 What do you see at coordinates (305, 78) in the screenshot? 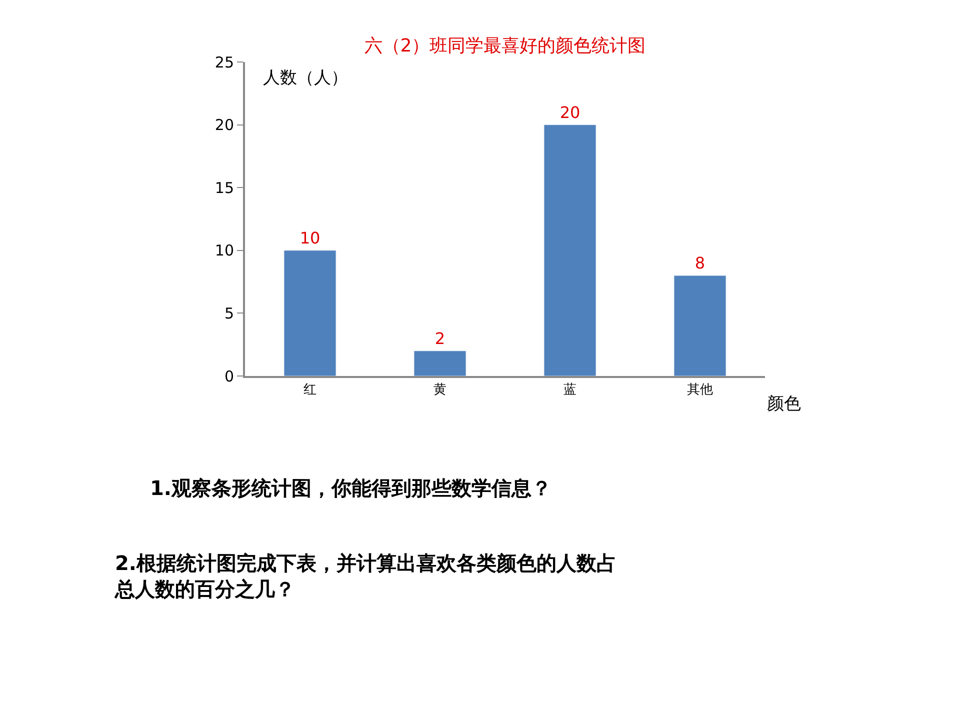
I see `y-axis-title: 人数（人）` at bounding box center [305, 78].